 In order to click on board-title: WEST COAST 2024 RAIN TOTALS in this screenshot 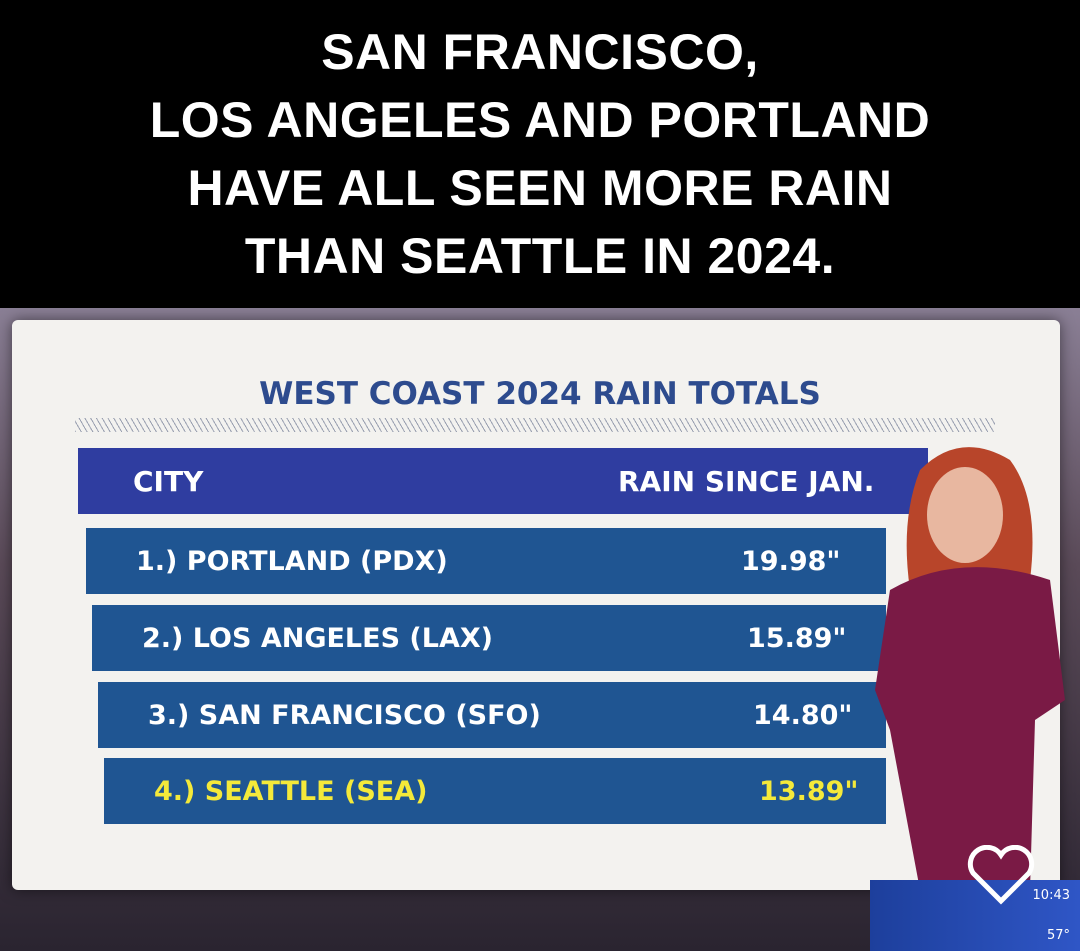, I will do `click(540, 394)`.